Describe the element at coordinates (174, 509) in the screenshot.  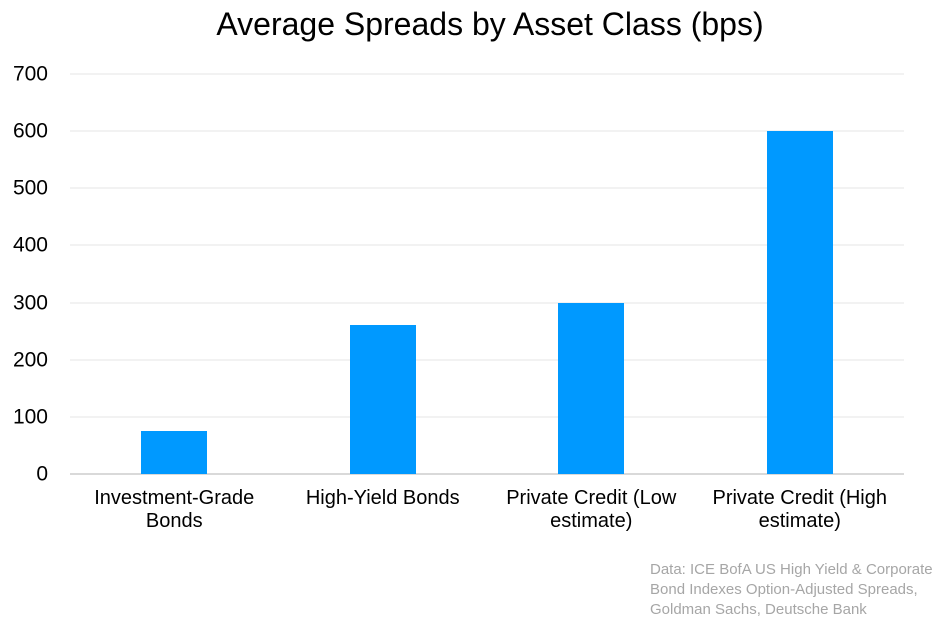
I see `x-category-label: Investment-Grade Bonds` at that location.